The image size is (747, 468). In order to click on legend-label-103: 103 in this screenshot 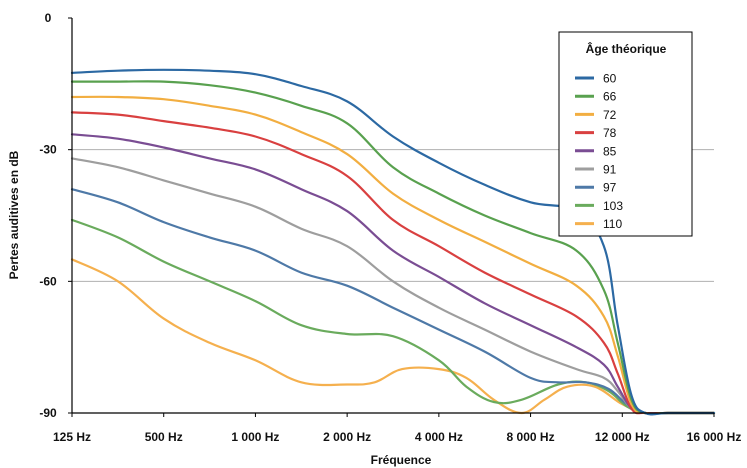, I will do `click(613, 206)`.